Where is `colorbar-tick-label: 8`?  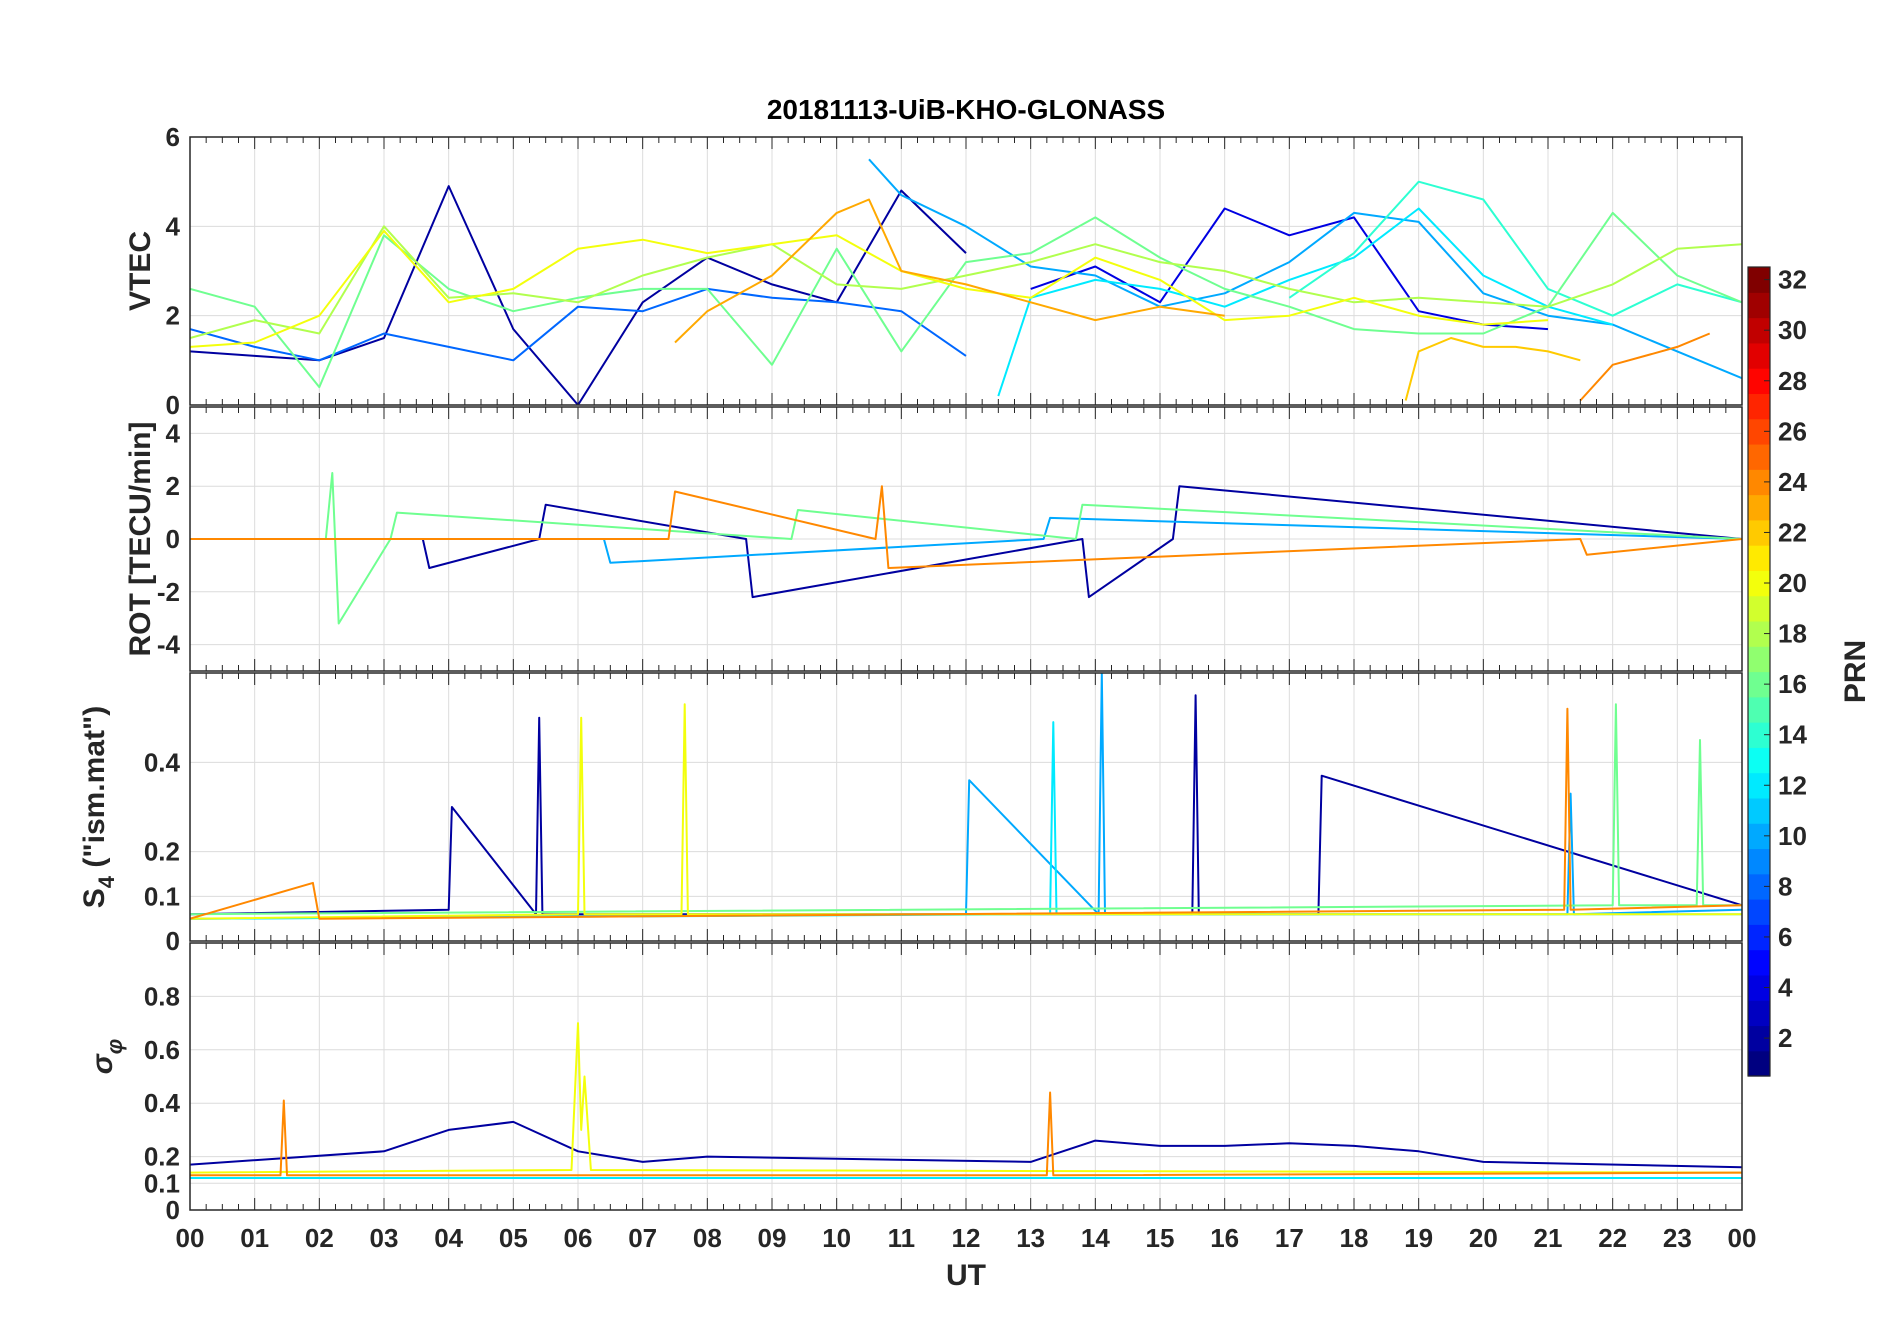 colorbar-tick-label: 8 is located at coordinates (1785, 886).